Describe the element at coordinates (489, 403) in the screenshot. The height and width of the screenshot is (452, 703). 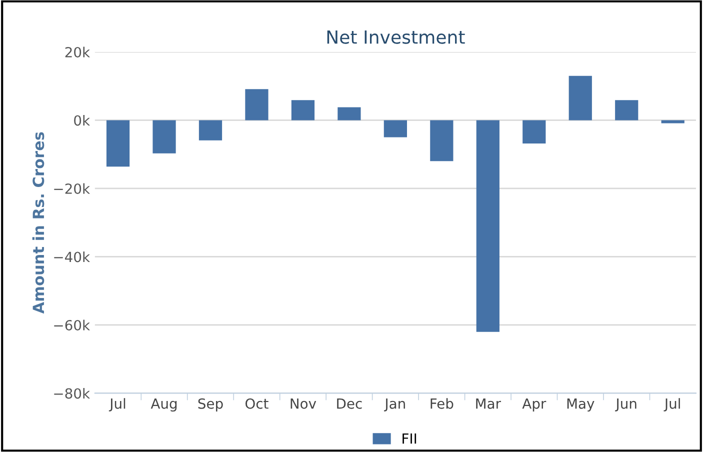
I see `x-tick-label: Mar` at that location.